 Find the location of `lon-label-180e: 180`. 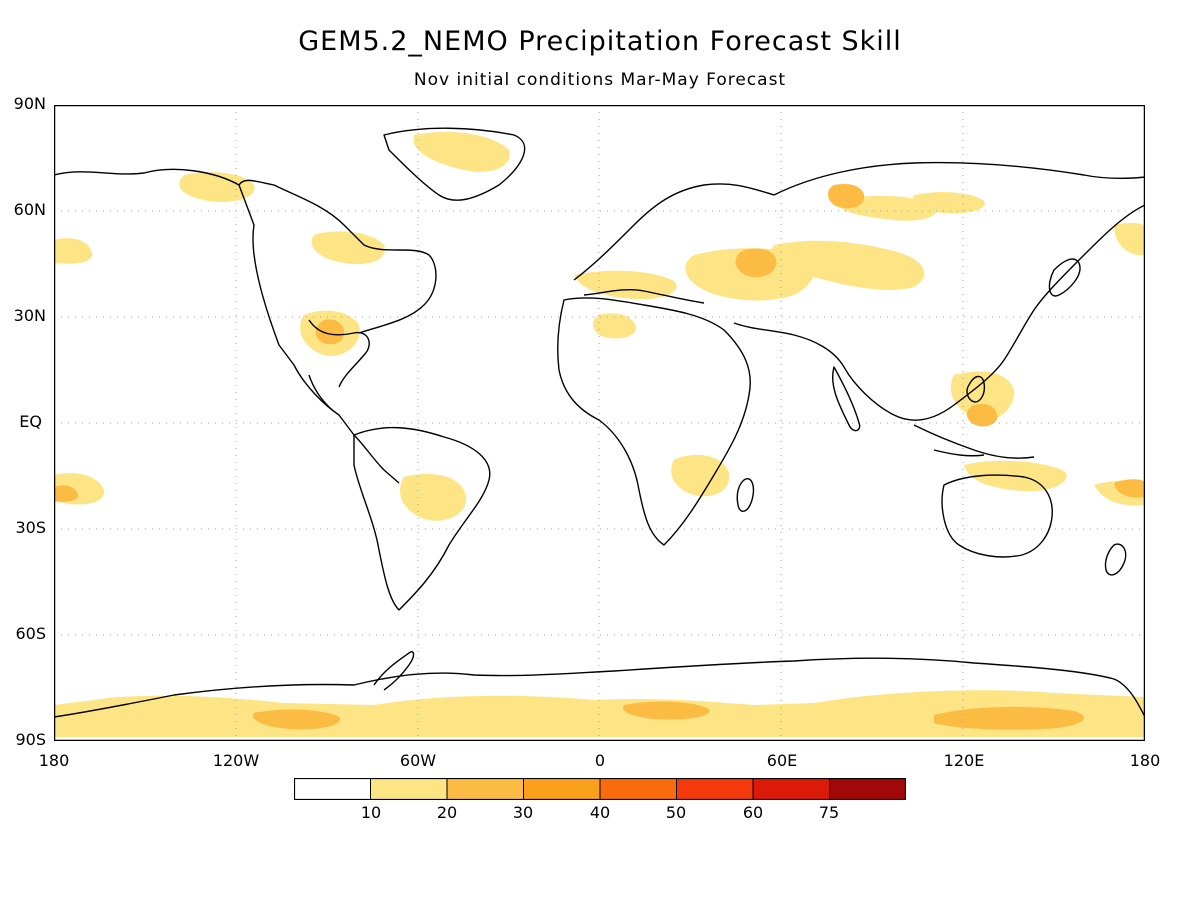

lon-label-180e: 180 is located at coordinates (1145, 760).